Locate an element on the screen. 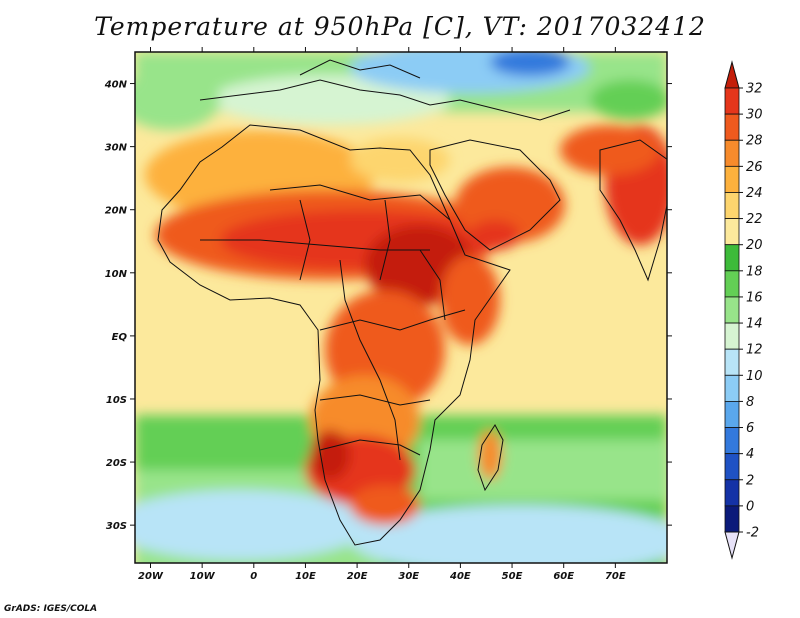 The height and width of the screenshot is (618, 800). colorbar-label: 30 is located at coordinates (754, 115).